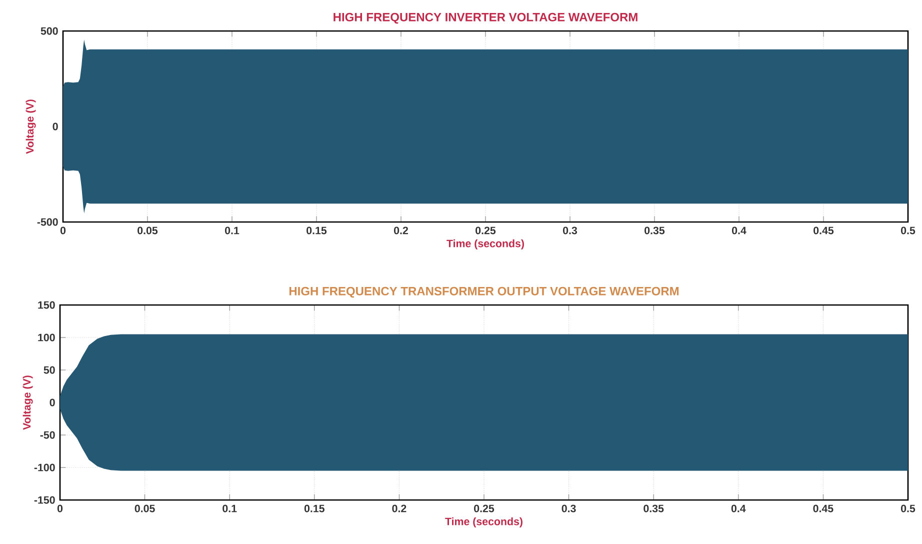 This screenshot has width=922, height=544. What do you see at coordinates (484, 292) in the screenshot?
I see `chart-title: HIGH FREQUENCY TRANSFORMER OUTPUT VOLTAGE WAVEFORM` at bounding box center [484, 292].